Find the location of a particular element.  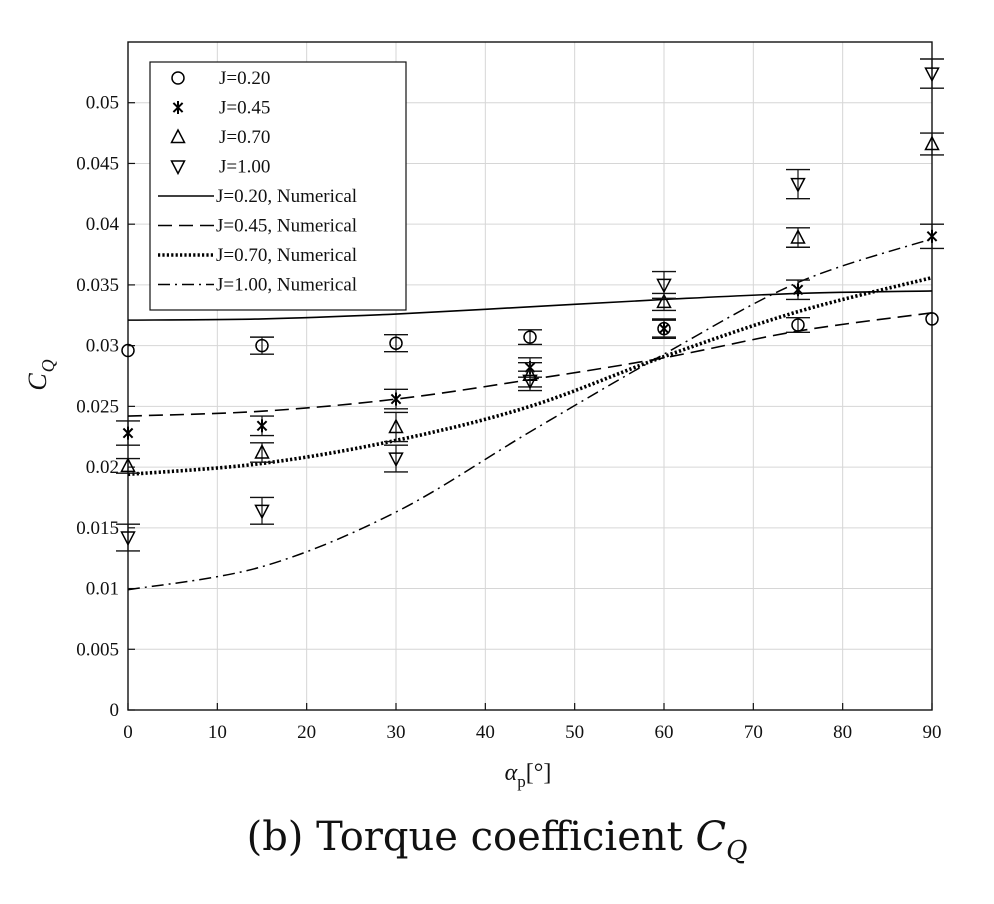

legend-label: J=0.45 is located at coordinates (244, 108).